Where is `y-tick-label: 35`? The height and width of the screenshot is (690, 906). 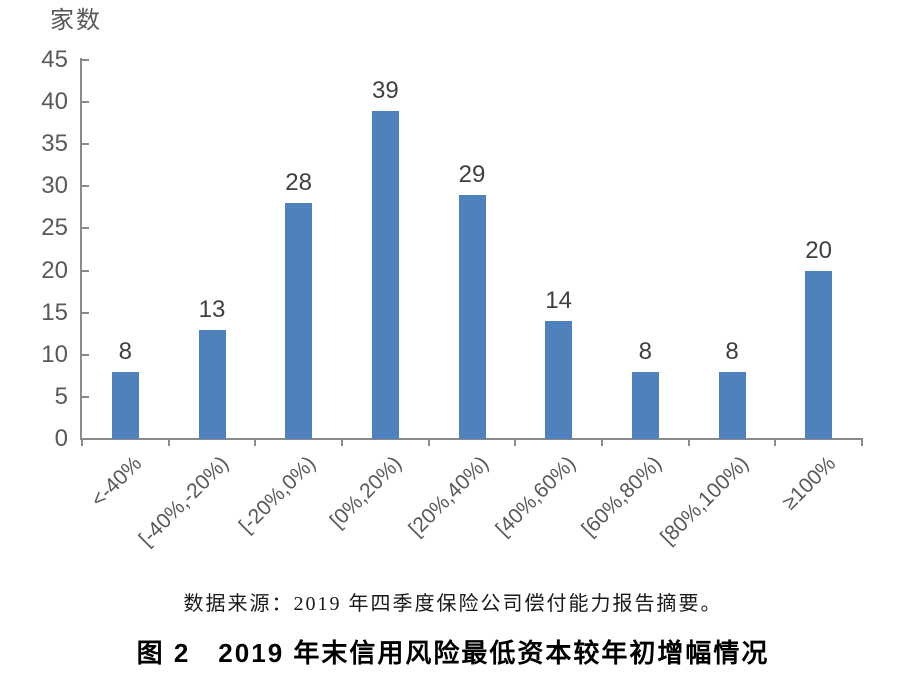 y-tick-label: 35 is located at coordinates (54, 144).